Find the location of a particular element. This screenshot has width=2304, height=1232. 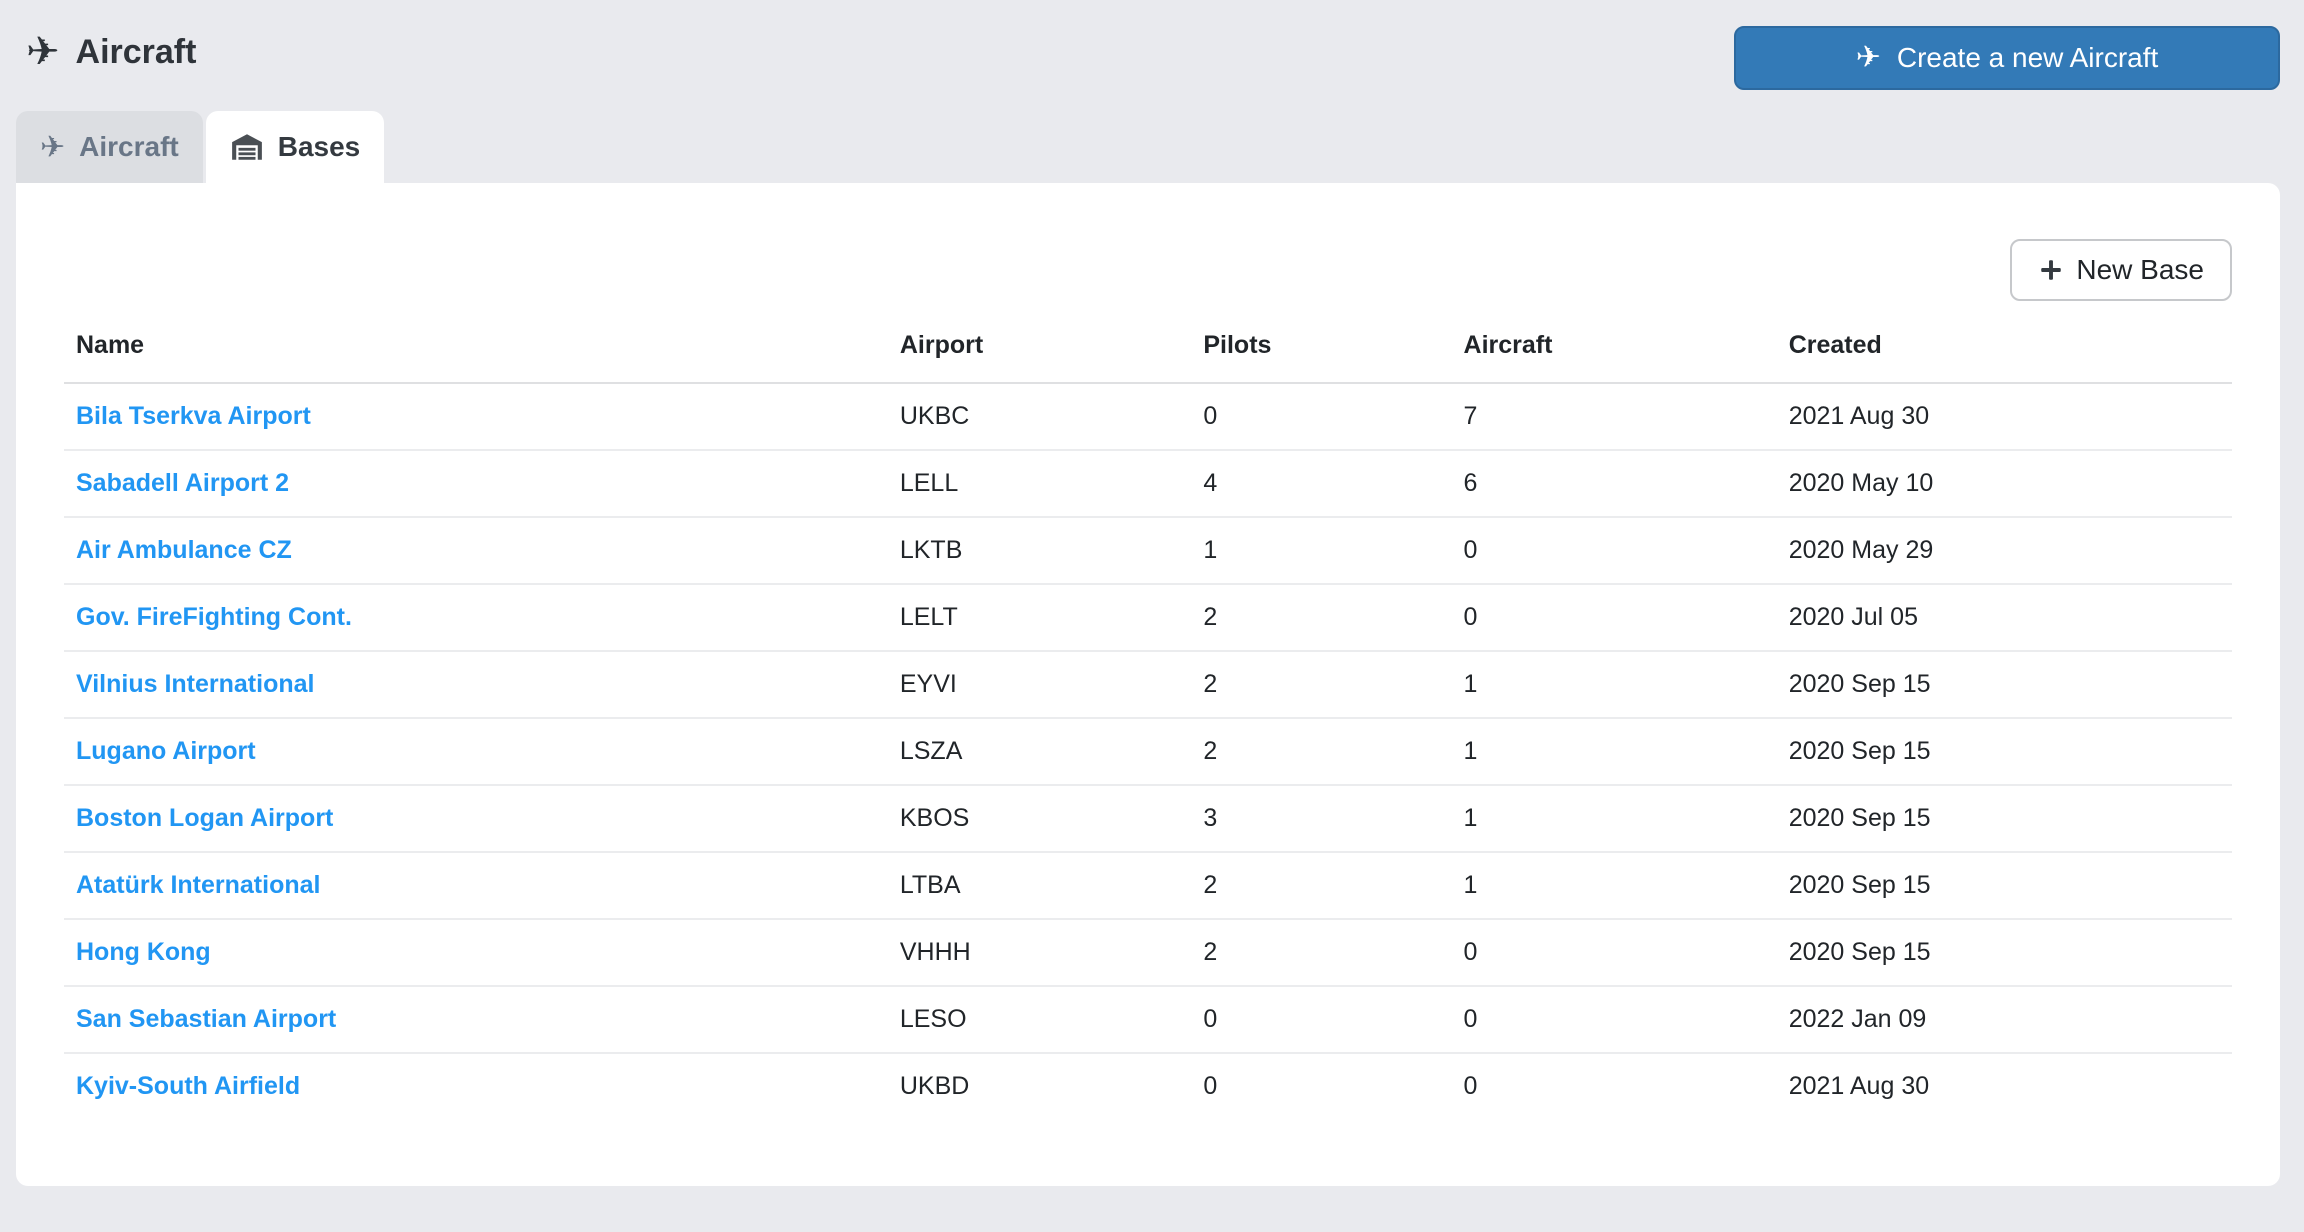

base-pilots-count: 4 is located at coordinates (1321, 484).